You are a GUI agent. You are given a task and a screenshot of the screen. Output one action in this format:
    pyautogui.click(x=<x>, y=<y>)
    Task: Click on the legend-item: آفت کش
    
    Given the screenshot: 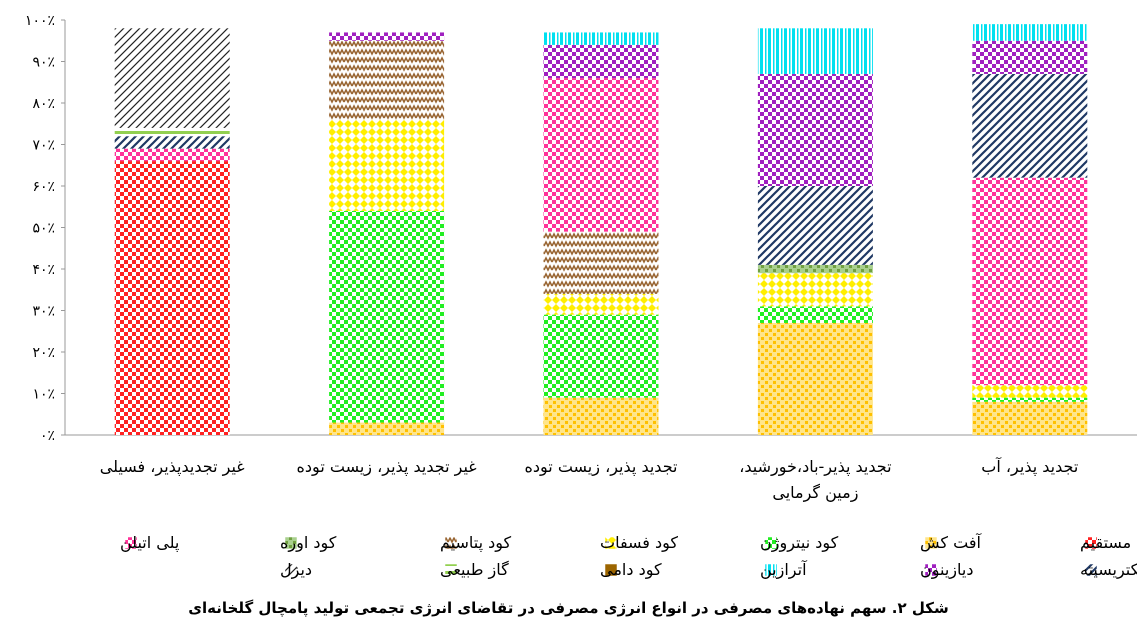 What is the action you would take?
    pyautogui.click(x=951, y=543)
    